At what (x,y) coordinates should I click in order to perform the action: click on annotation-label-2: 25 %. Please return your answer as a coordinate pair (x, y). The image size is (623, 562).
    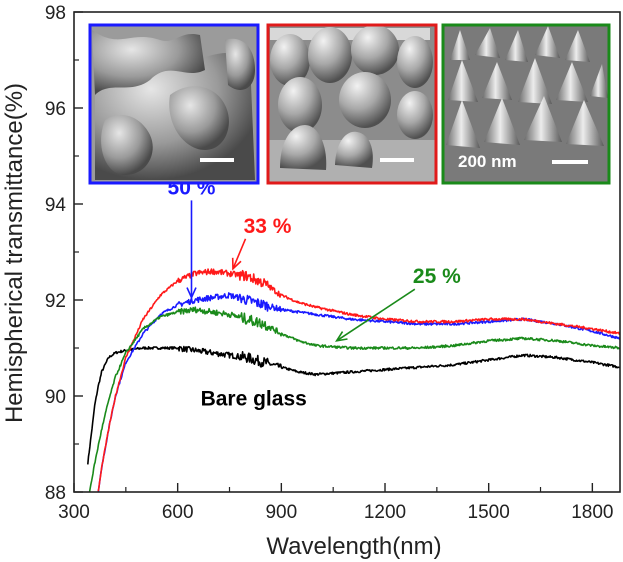
    Looking at the image, I should click on (437, 276).